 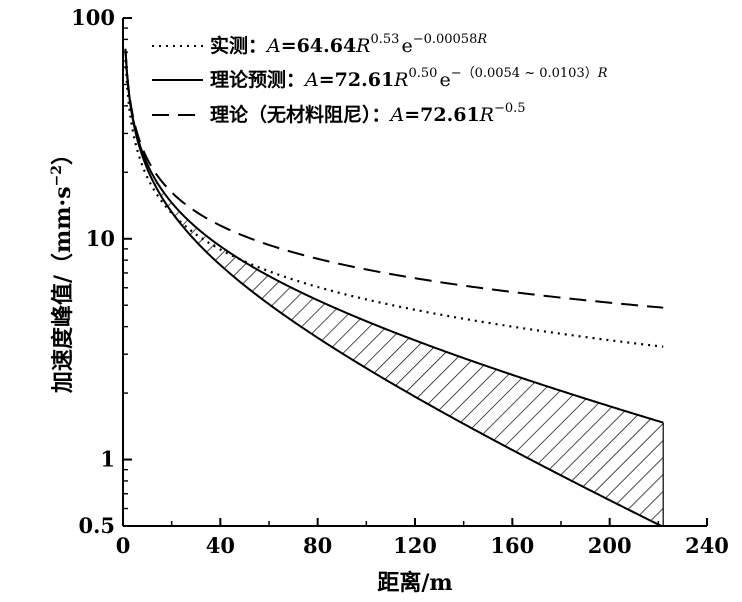 What do you see at coordinates (63, 154) in the screenshot?
I see `y-axis-title-close: ）` at bounding box center [63, 154].